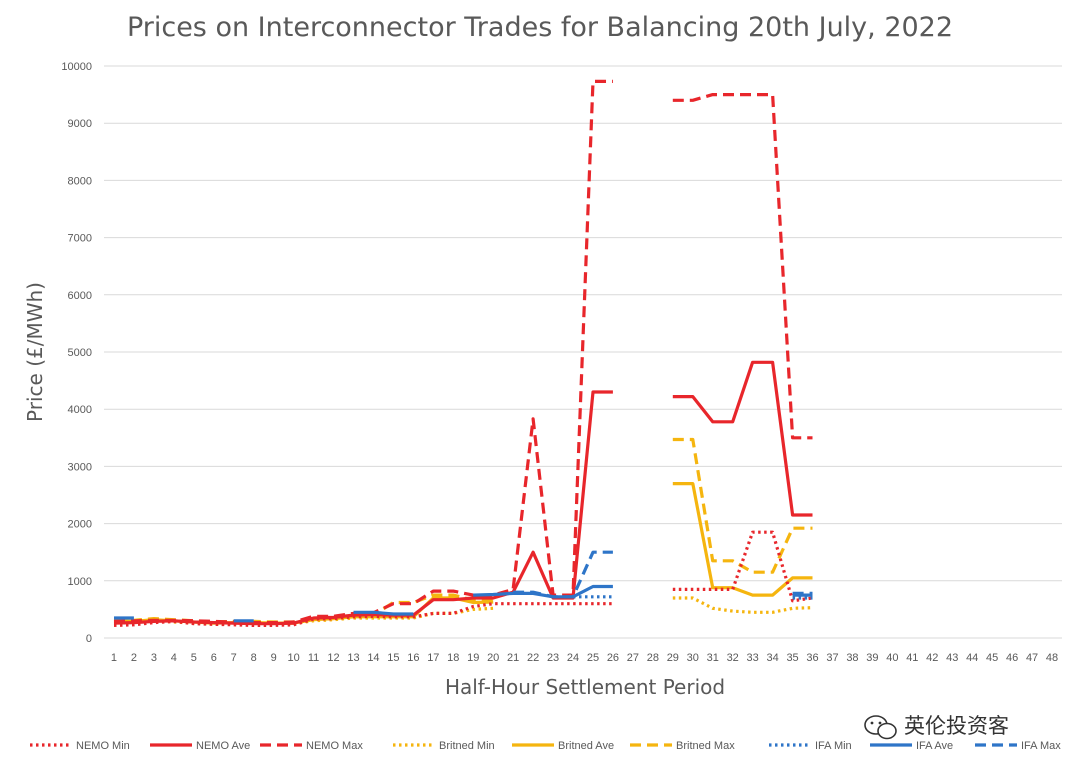 The height and width of the screenshot is (776, 1080). What do you see at coordinates (956, 726) in the screenshot?
I see `watermark-text: 英伦投资客` at bounding box center [956, 726].